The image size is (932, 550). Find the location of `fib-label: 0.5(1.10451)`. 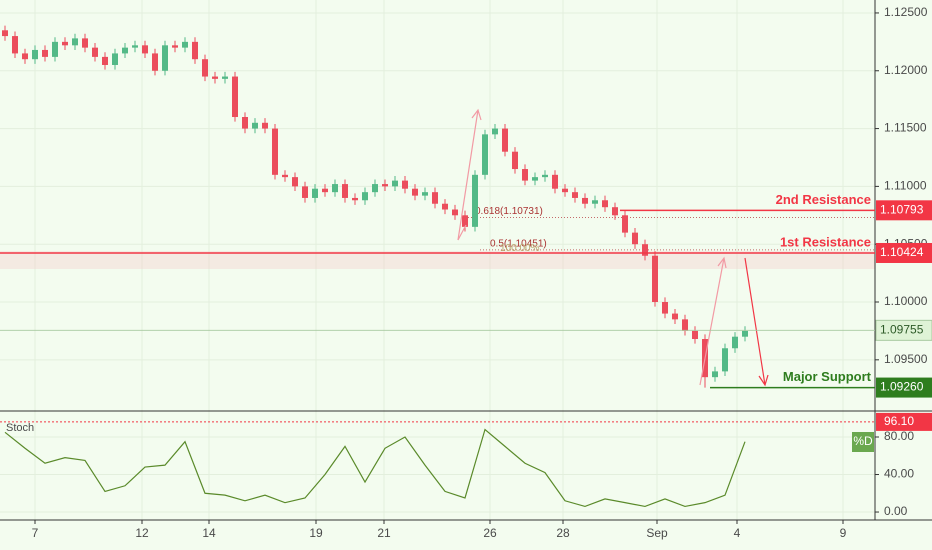

fib-label: 0.5(1.10451) is located at coordinates (518, 244).